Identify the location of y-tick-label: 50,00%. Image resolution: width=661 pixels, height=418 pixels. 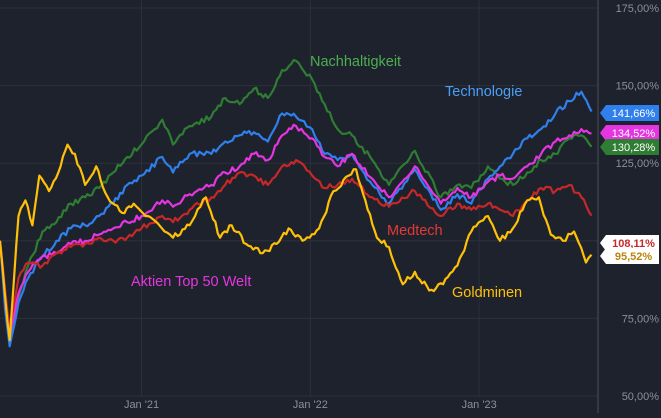
(641, 397).